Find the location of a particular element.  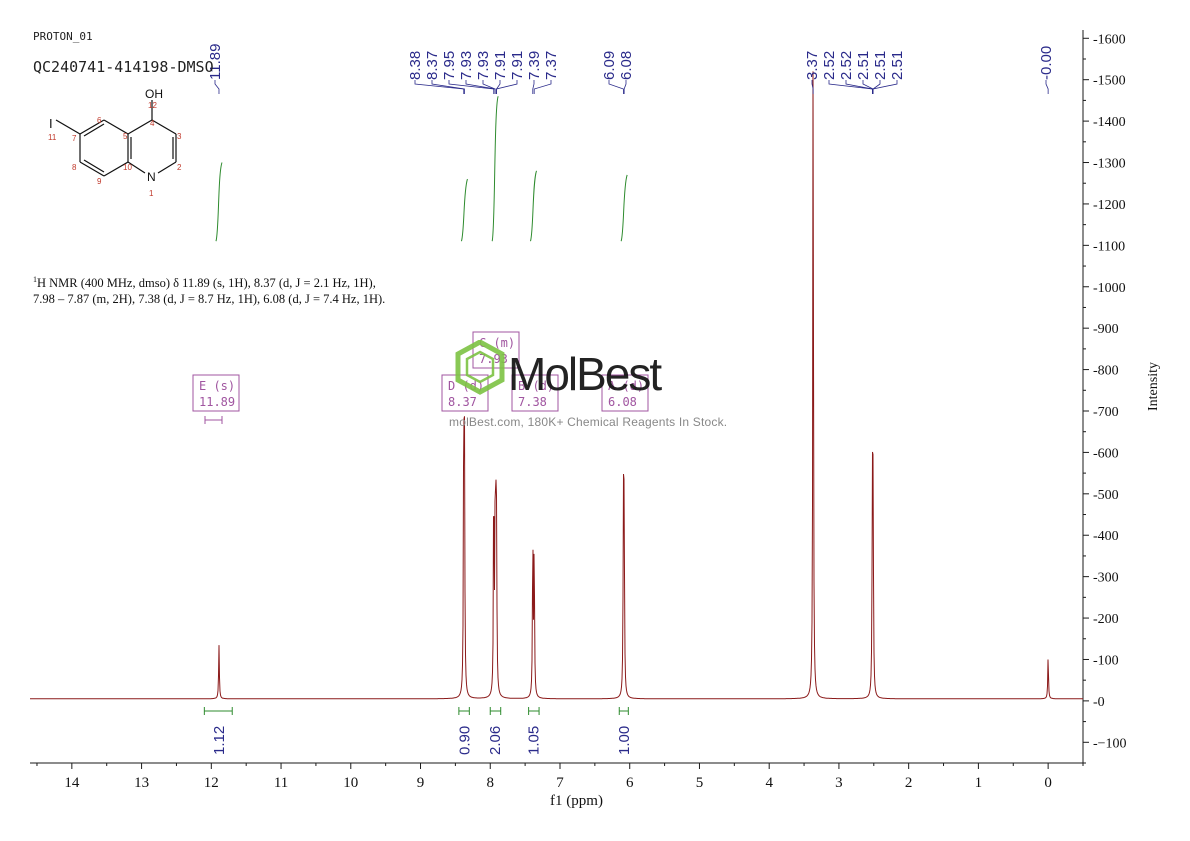

atom-number: 9 is located at coordinates (99, 181).